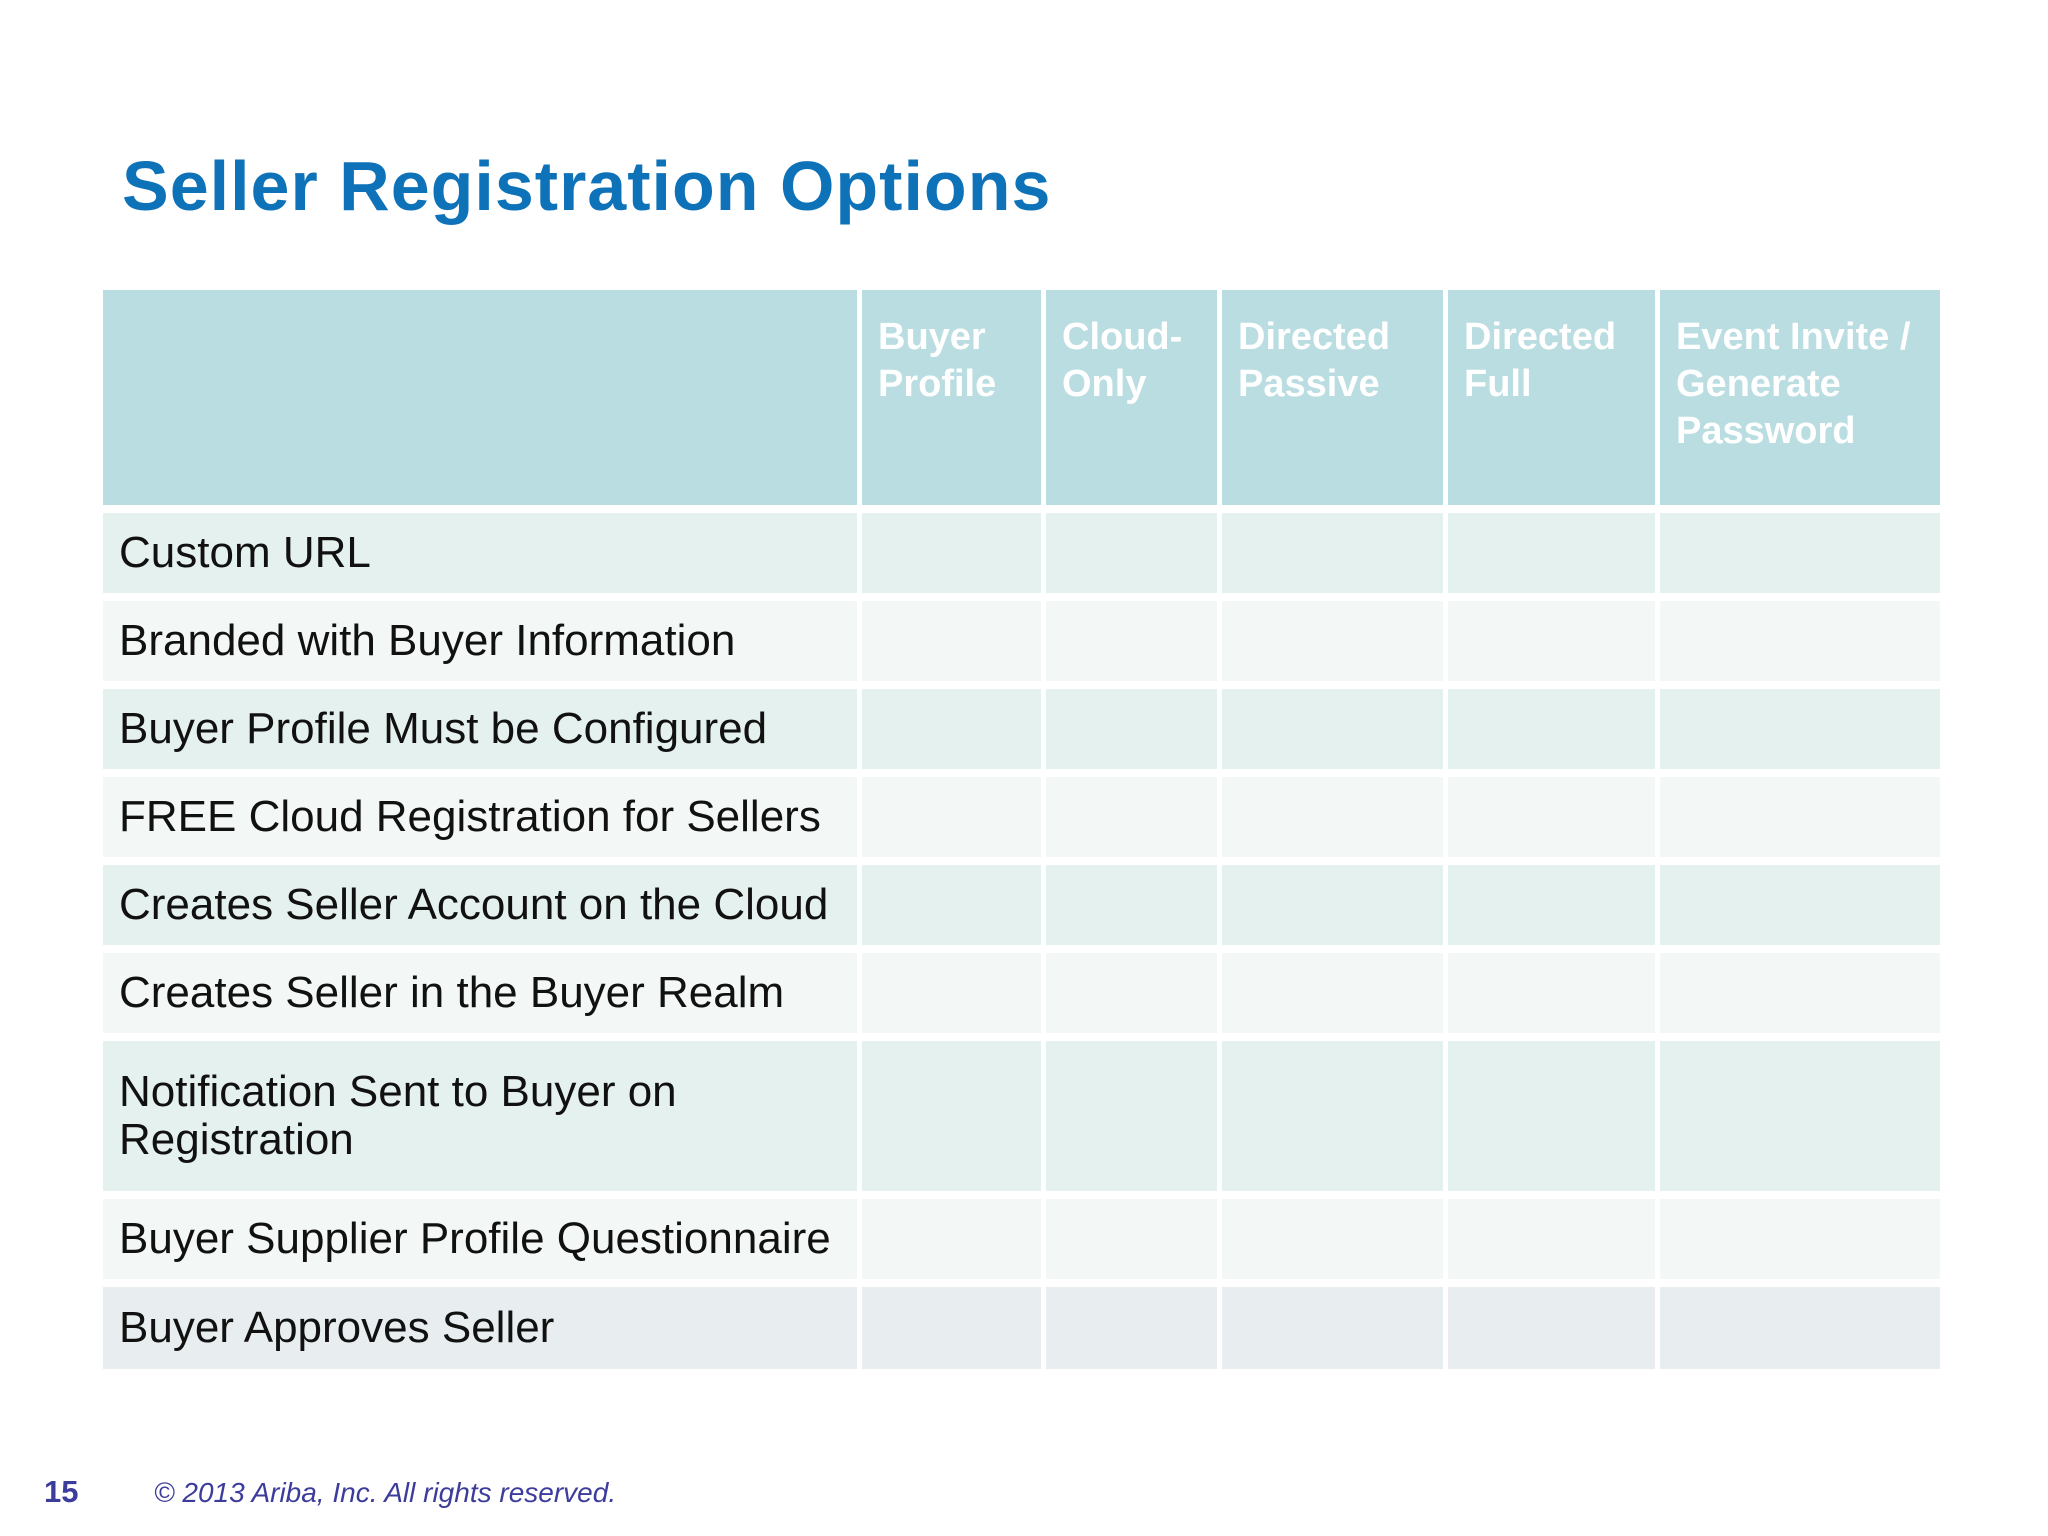  I want to click on table-header-event-invite: Event Invite / Generate Password, so click(1800, 397).